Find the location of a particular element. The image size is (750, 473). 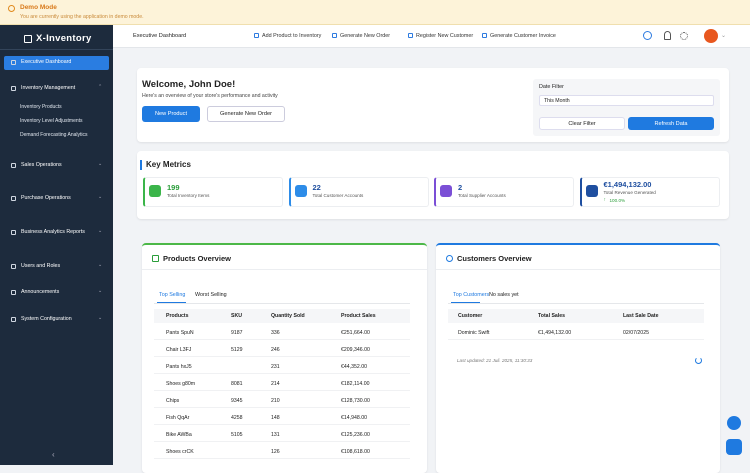

tab: Top Selling is located at coordinates (172, 295).